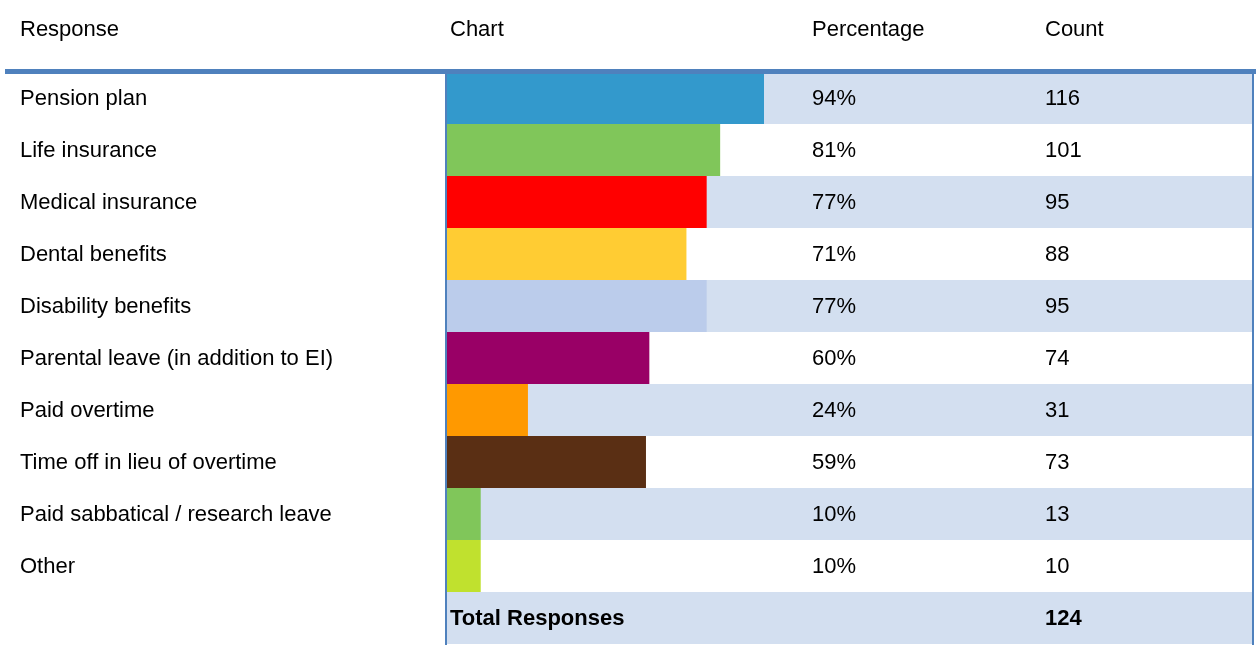 This screenshot has width=1256, height=645. What do you see at coordinates (477, 28) in the screenshot?
I see `x-axis-title: Chart` at bounding box center [477, 28].